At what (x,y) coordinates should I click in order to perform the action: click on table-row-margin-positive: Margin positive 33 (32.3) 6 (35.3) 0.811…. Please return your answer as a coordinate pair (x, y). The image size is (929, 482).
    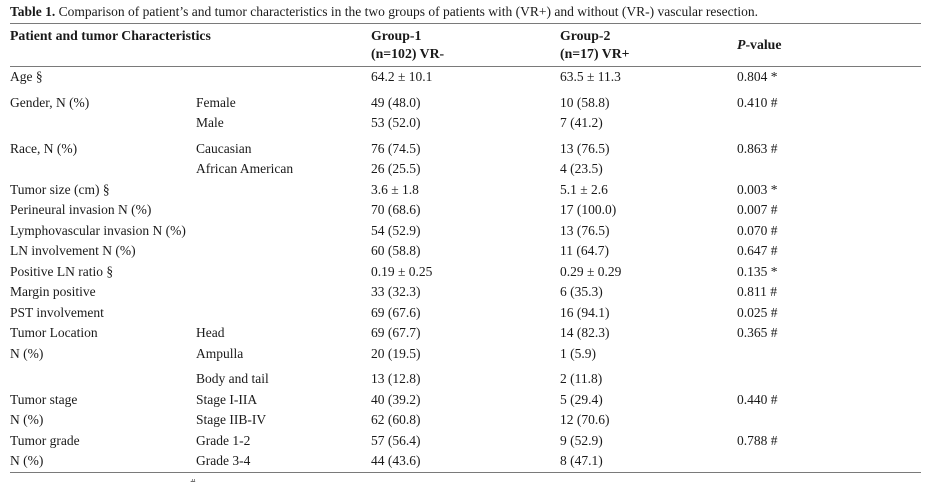
    Looking at the image, I should click on (465, 292).